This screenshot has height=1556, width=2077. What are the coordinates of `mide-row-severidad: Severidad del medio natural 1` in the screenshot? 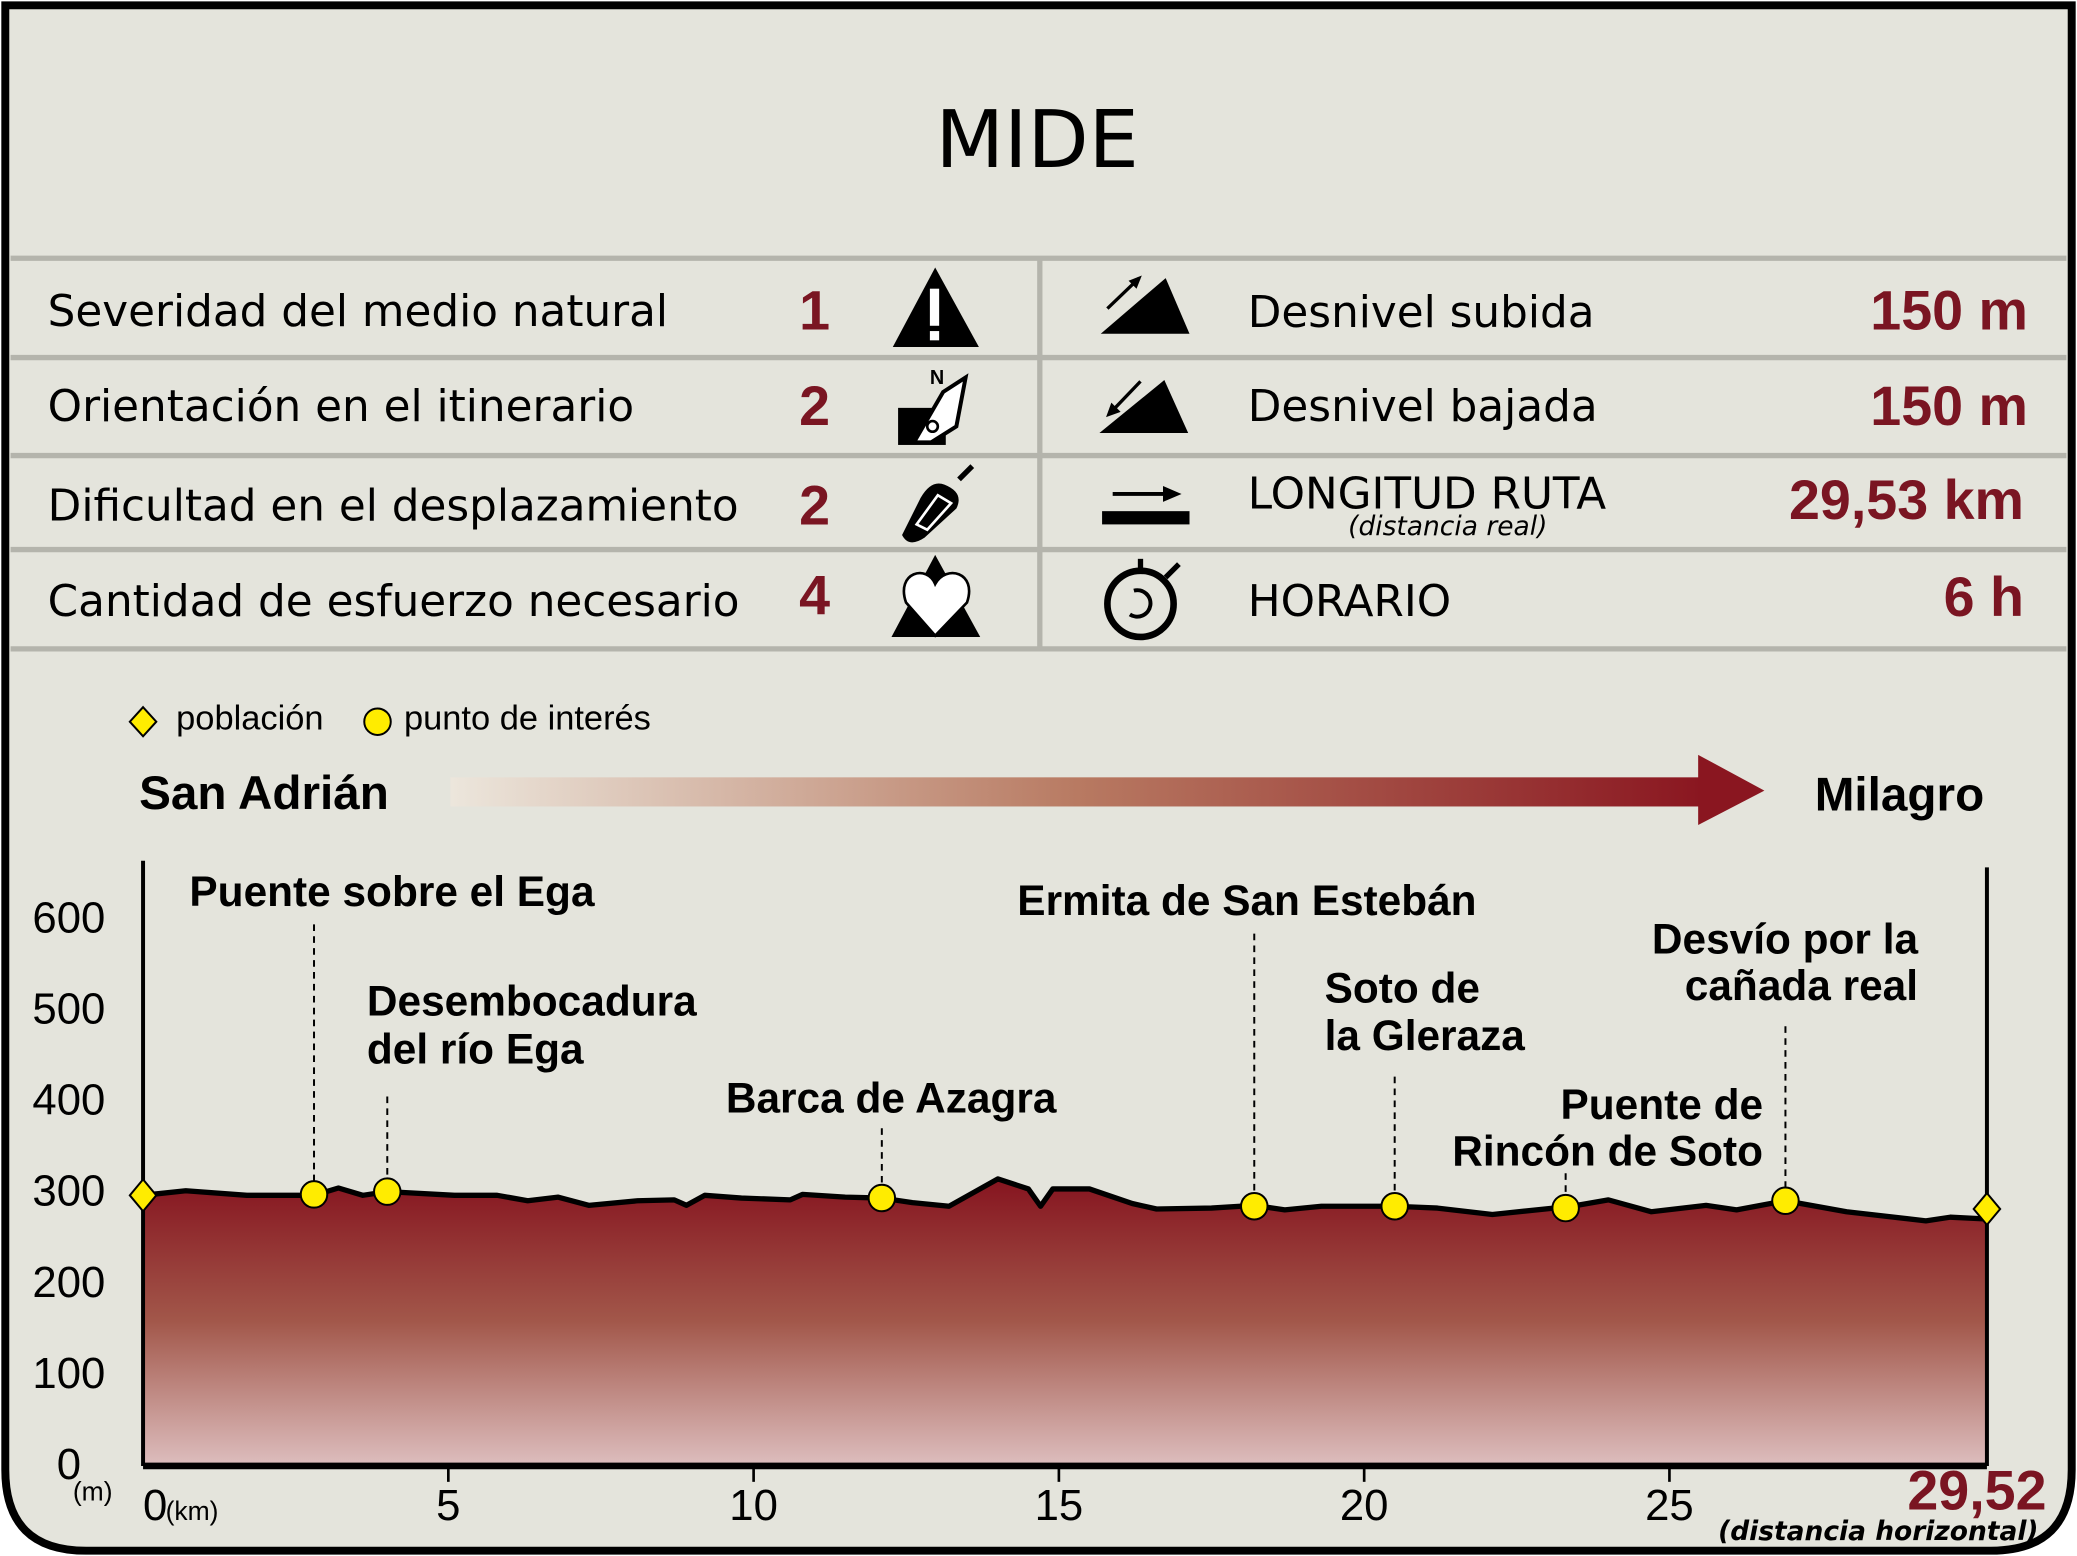 It's located at (513, 307).